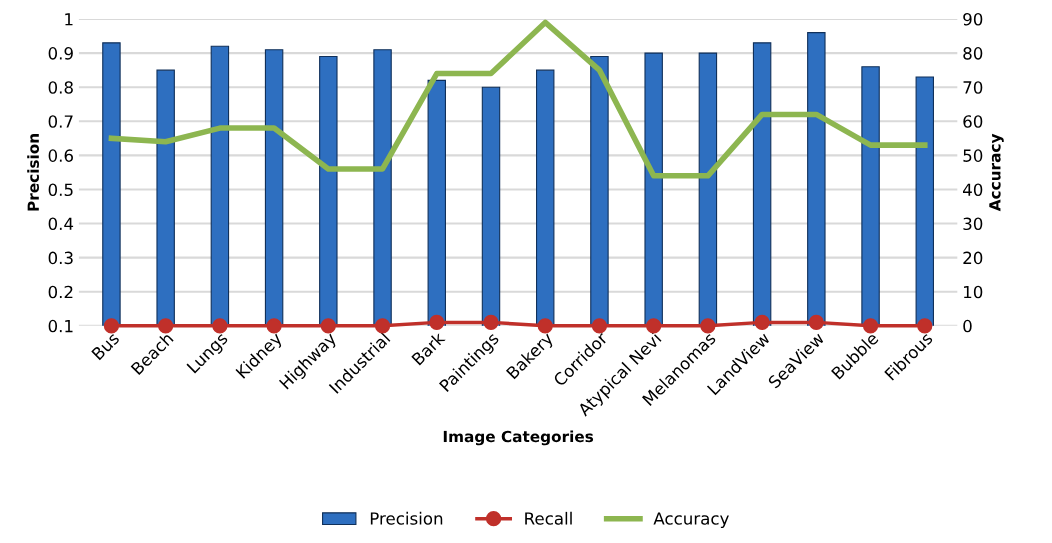 Image resolution: width=1052 pixels, height=543 pixels. I want to click on y2-tick-label: 50, so click(973, 155).